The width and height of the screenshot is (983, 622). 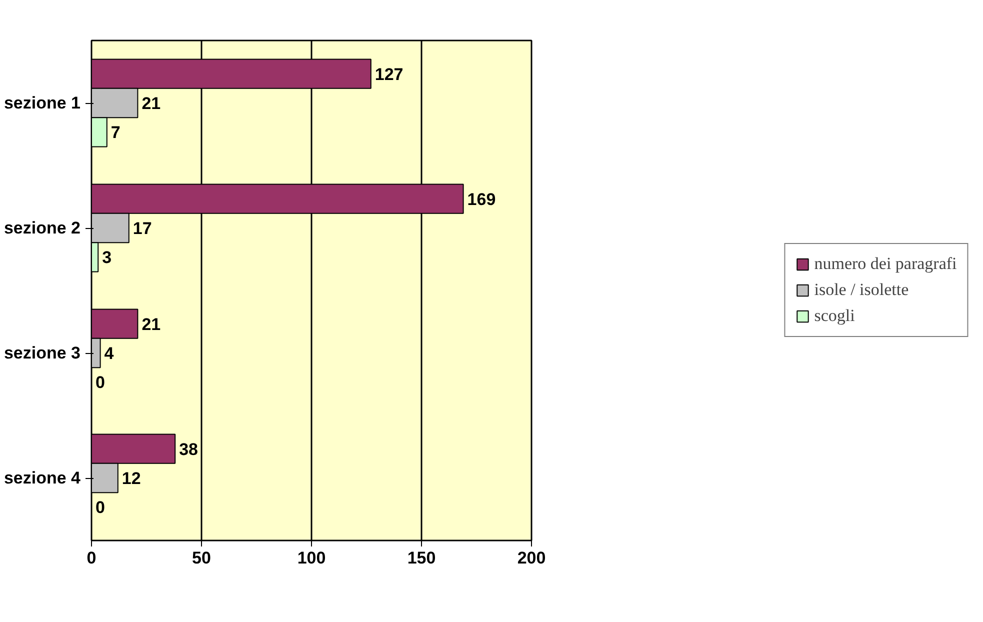 What do you see at coordinates (389, 74) in the screenshot?
I see `data-label: 127` at bounding box center [389, 74].